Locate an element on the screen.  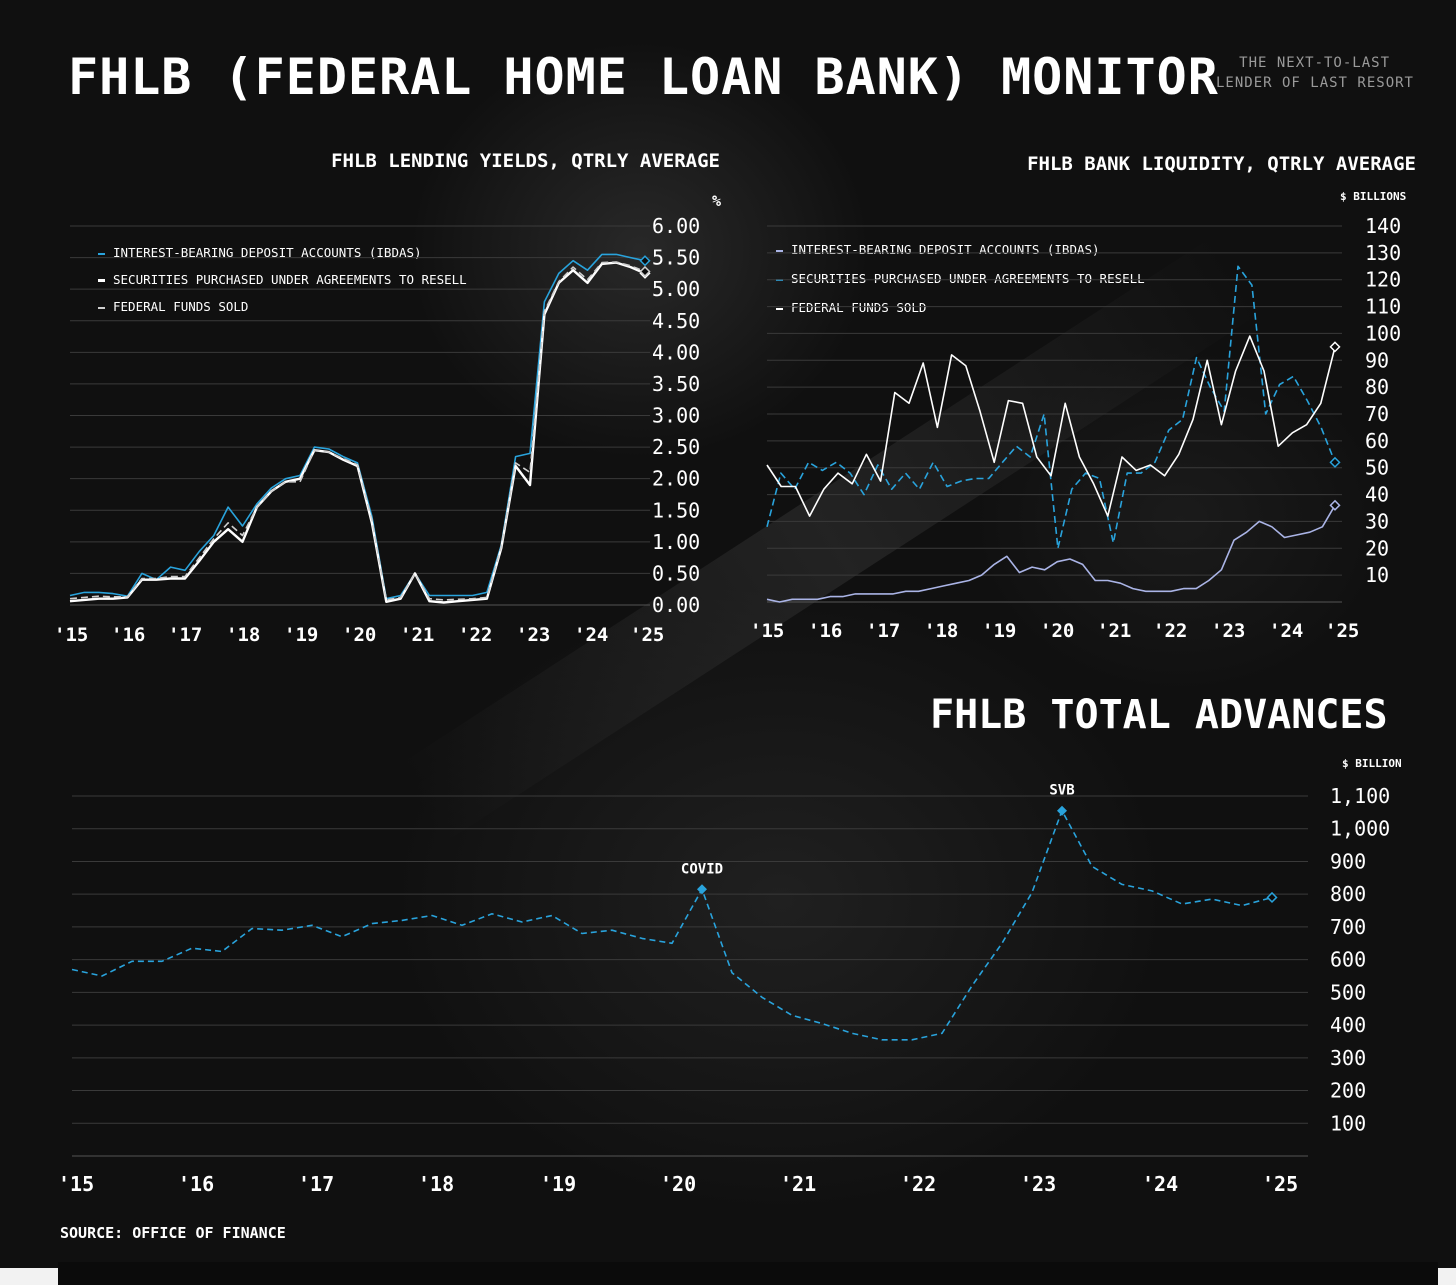
y-tick-label: 200 is located at coordinates (1348, 1091).